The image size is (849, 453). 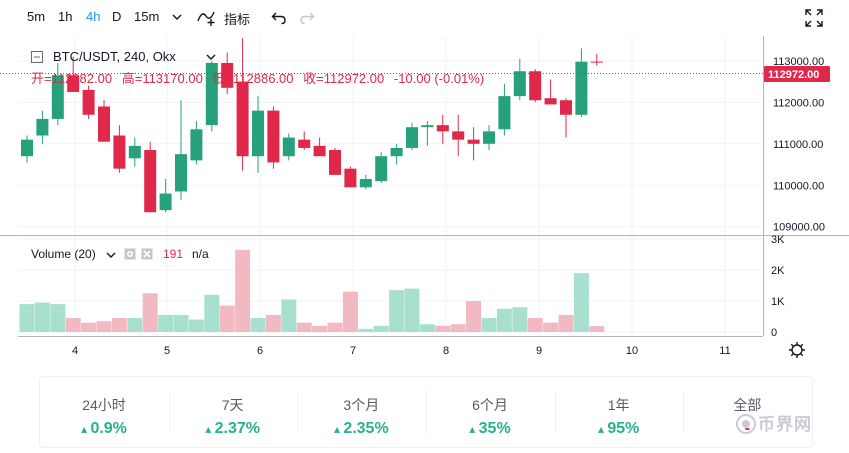 What do you see at coordinates (366, 428) in the screenshot?
I see `stat-value-text: 2.35%` at bounding box center [366, 428].